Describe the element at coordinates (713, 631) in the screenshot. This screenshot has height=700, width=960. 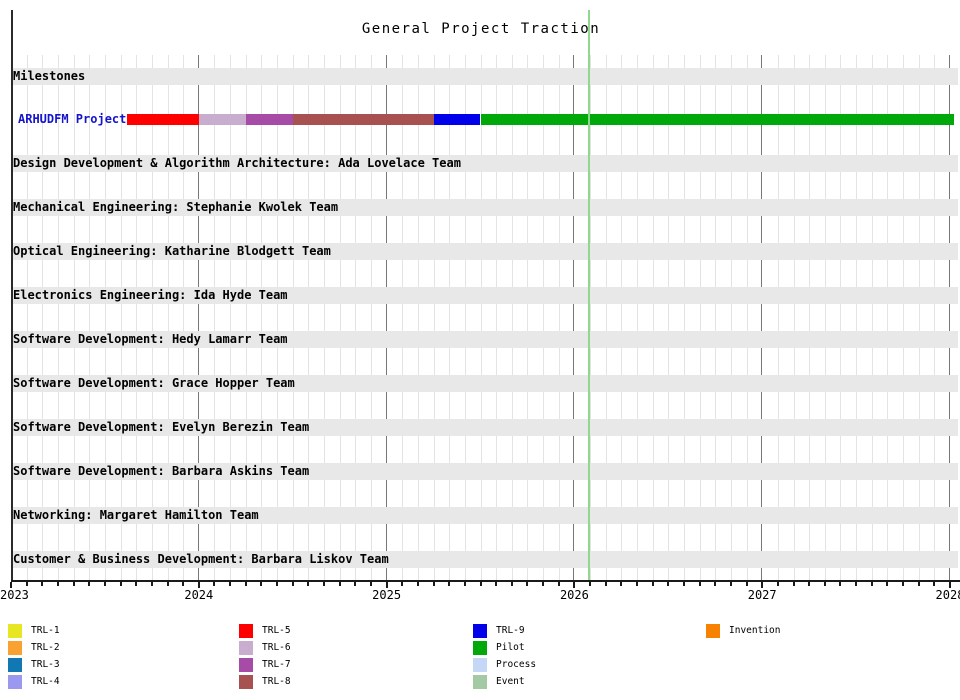
I see `legend-swatch-invention` at that location.